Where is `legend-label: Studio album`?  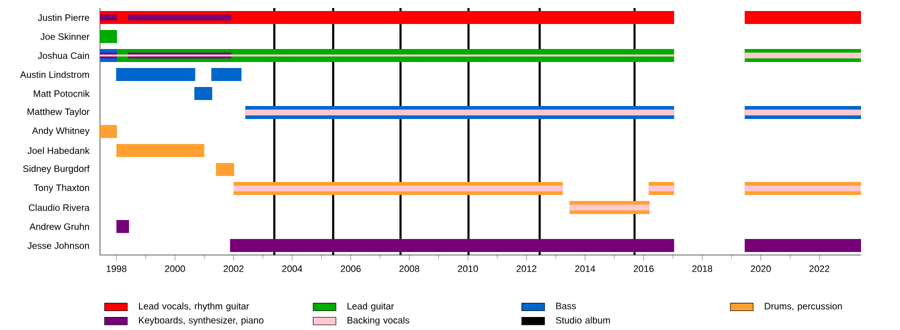
legend-label: Studio album is located at coordinates (583, 320).